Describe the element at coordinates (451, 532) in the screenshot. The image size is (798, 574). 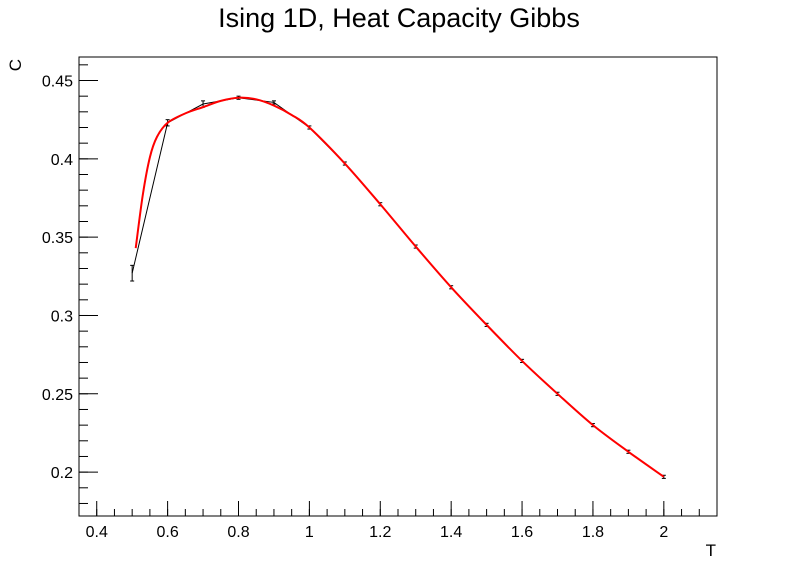
I see `x-tick-label: 1.4` at that location.